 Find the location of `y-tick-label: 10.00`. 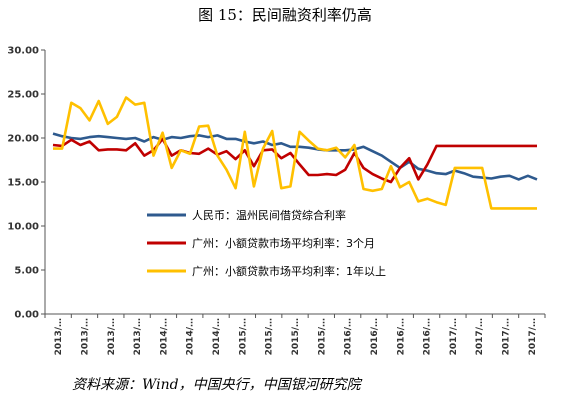

y-tick-label: 10.00 is located at coordinates (23, 227).